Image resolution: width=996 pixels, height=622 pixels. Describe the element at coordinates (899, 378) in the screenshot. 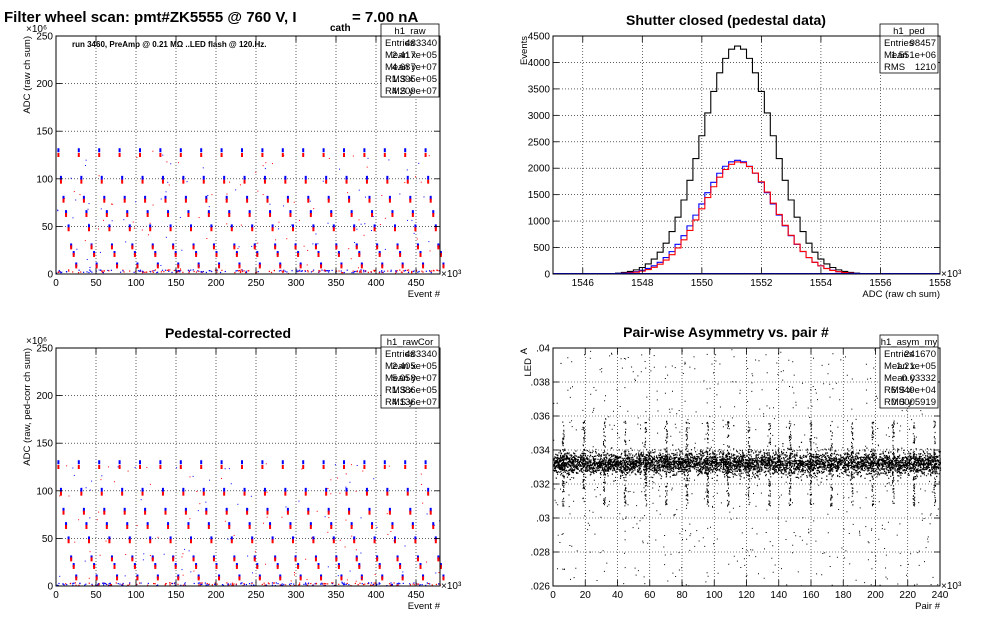

I see `stats-row-key: Mean y` at that location.